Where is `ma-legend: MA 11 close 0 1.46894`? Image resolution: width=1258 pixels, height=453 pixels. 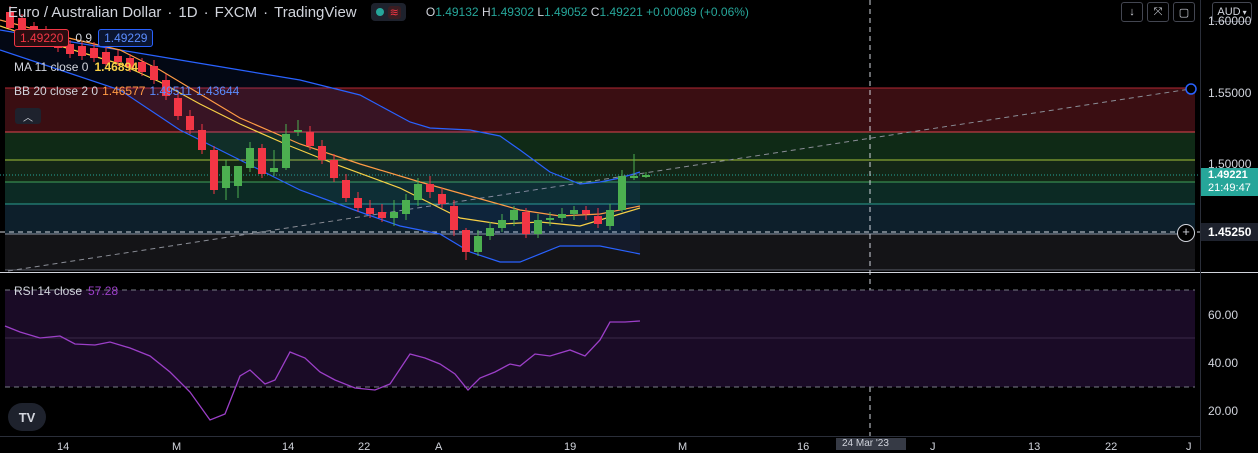
ma-legend: MA 11 close 0 1.46894 is located at coordinates (76, 67).